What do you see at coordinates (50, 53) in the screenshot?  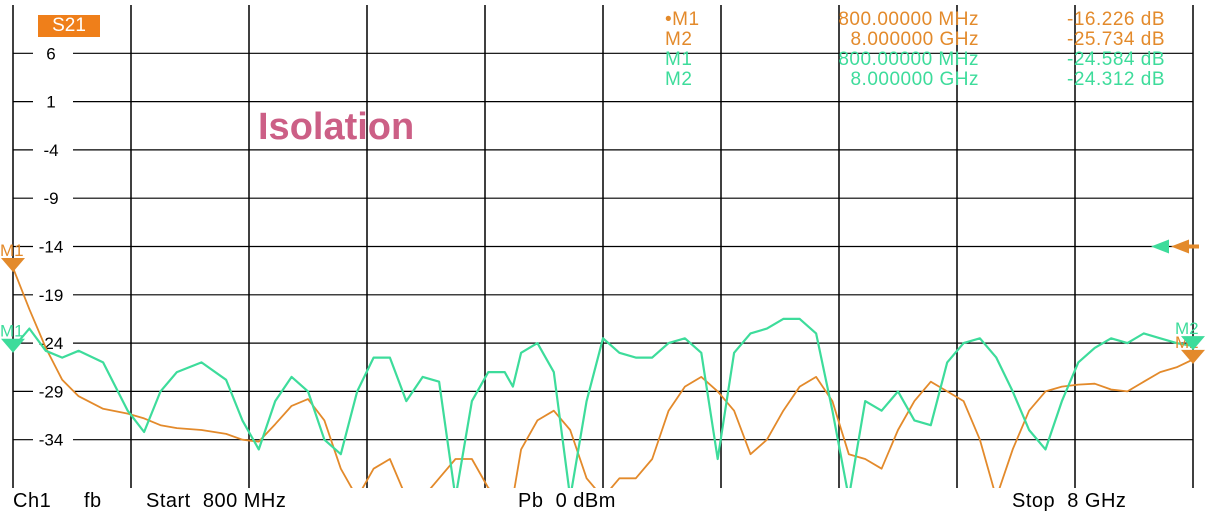 I see `y-tick-label: 6` at bounding box center [50, 53].